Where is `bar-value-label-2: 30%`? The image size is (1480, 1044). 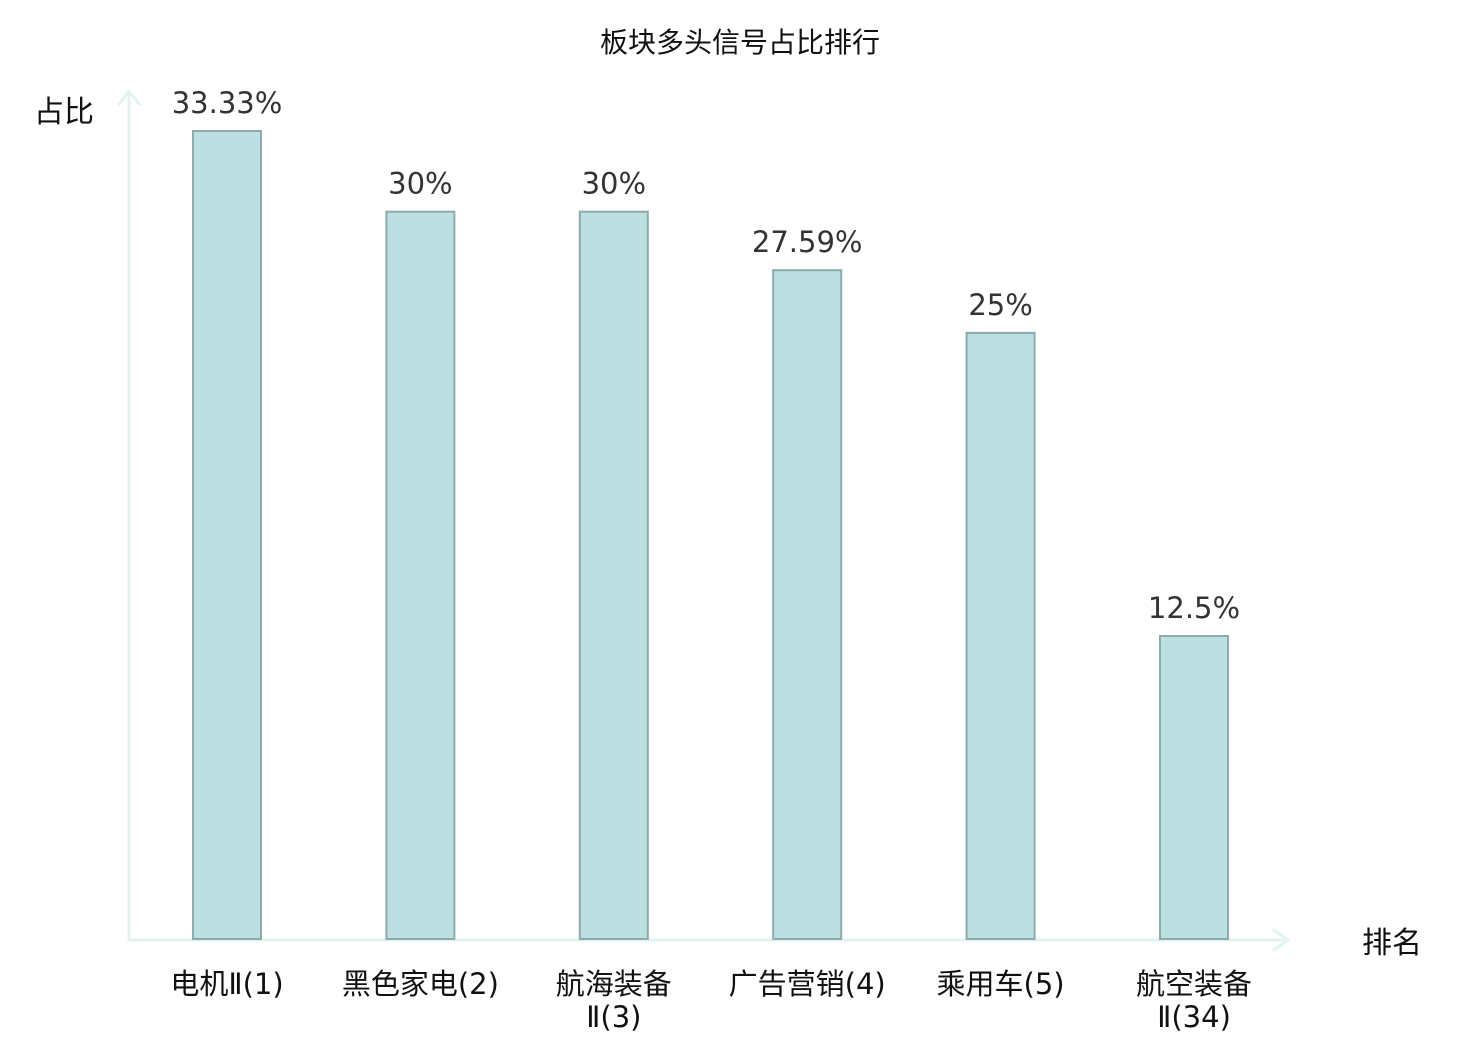
bar-value-label-2: 30% is located at coordinates (420, 184).